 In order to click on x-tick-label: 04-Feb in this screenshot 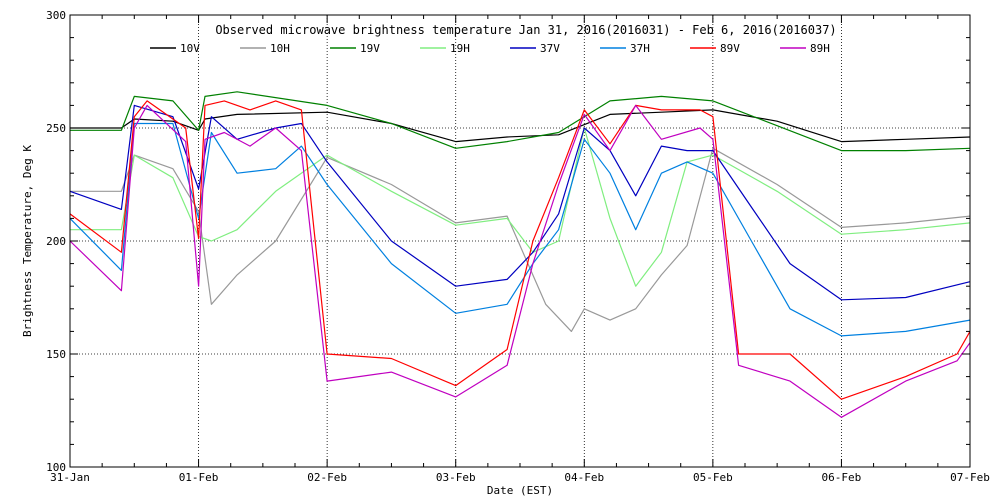, I will do `click(584, 477)`.